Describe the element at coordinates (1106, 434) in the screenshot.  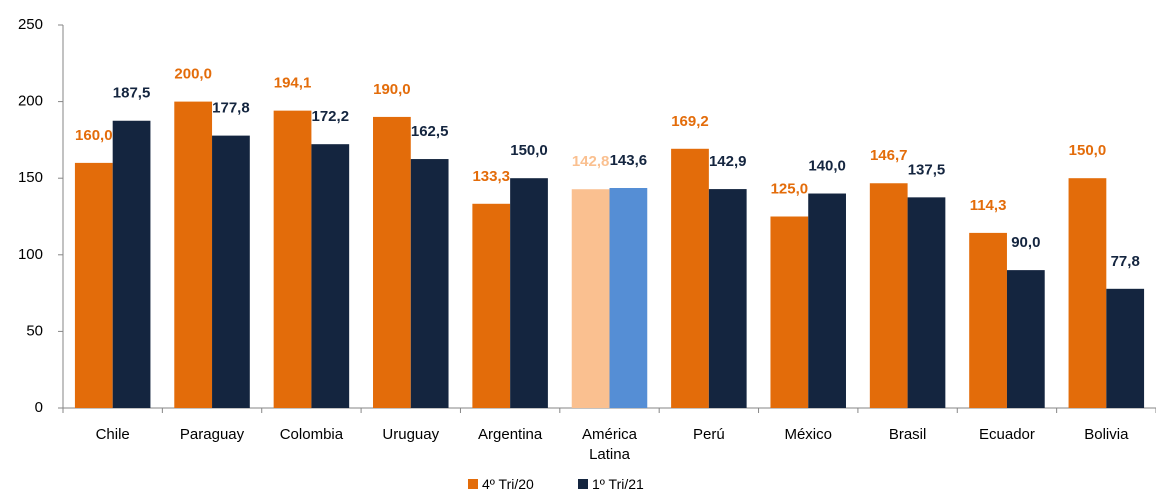
I see `x-tick-label: Bolivia` at that location.